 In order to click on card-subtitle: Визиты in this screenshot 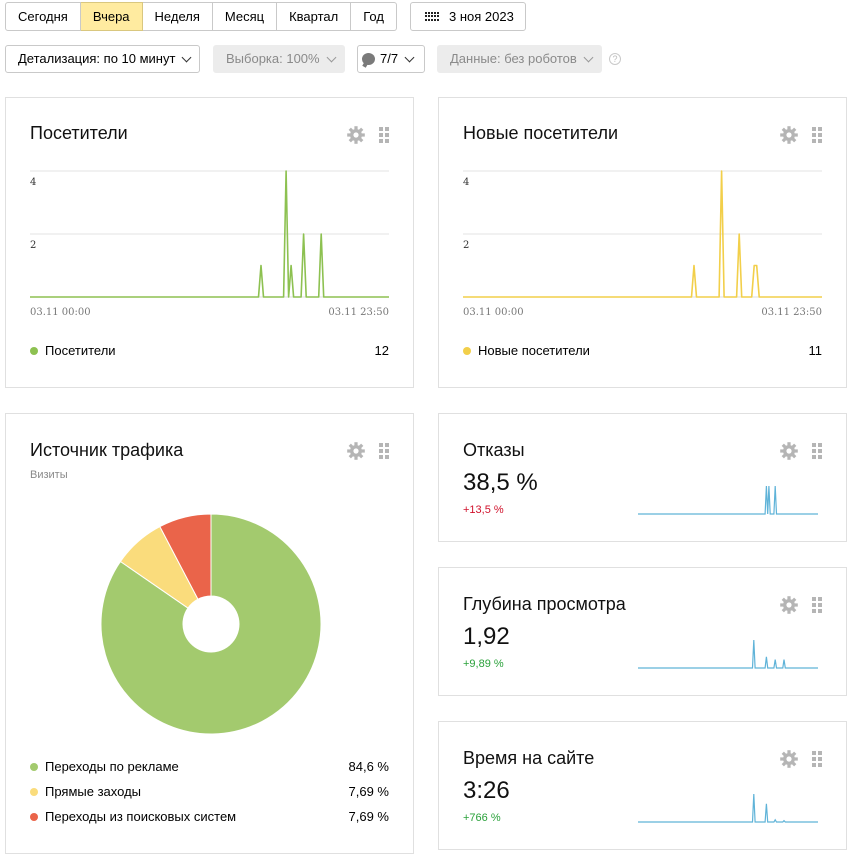, I will do `click(49, 475)`.